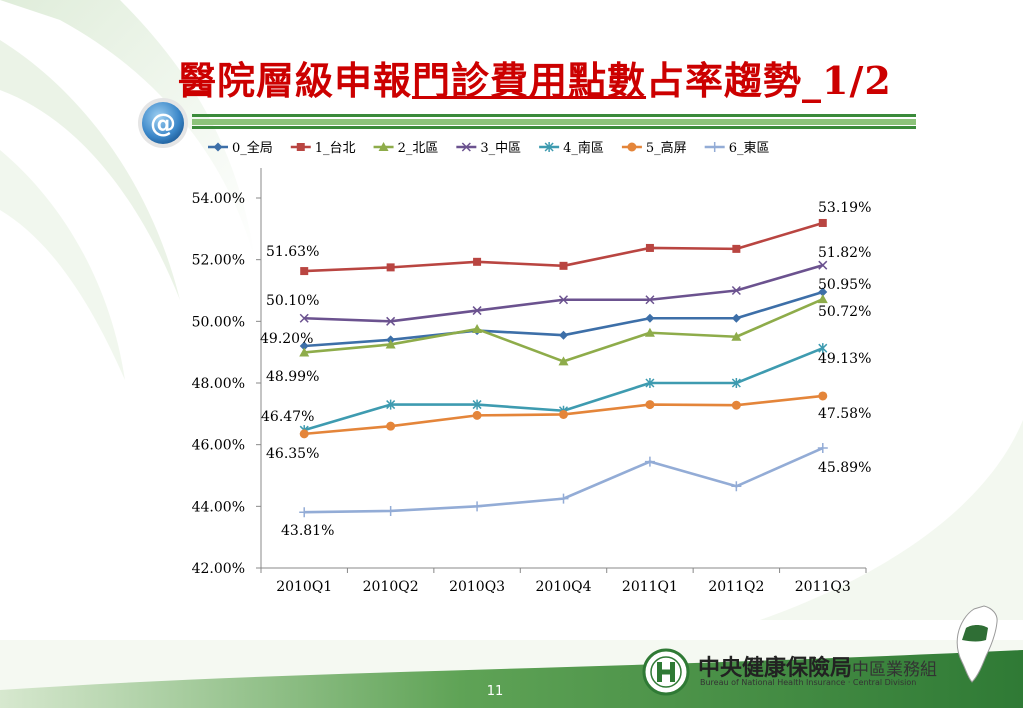  Describe the element at coordinates (844, 414) in the screenshot. I see `data-label: 47.58%` at that location.